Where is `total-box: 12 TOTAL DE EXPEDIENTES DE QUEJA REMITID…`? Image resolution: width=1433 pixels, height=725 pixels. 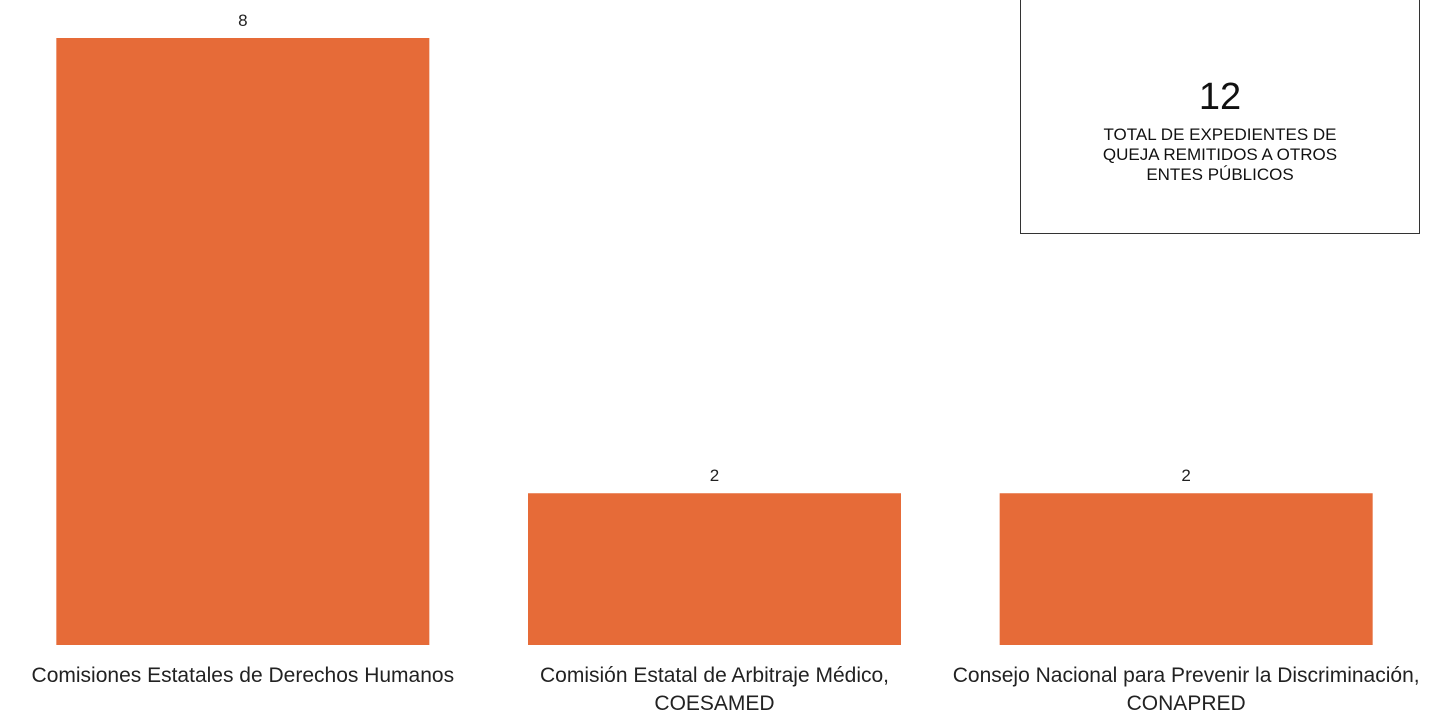
total-box: 12 TOTAL DE EXPEDIENTES DE QUEJA REMITID… is located at coordinates (1220, 117).